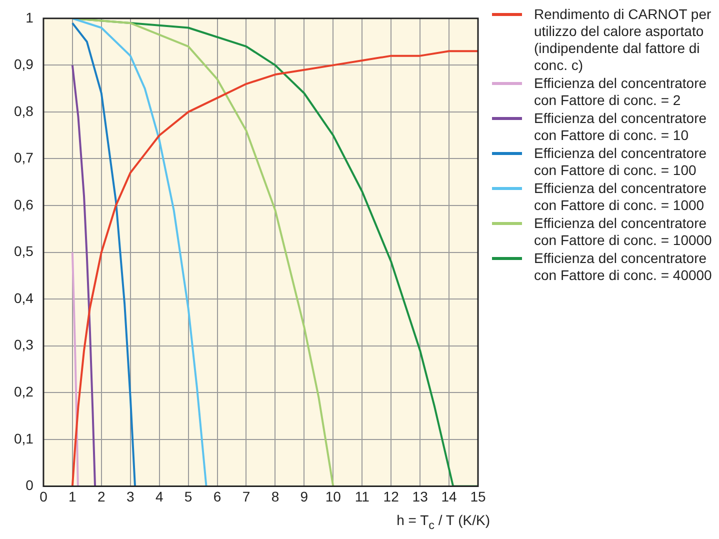 The width and height of the screenshot is (719, 539). What do you see at coordinates (443, 522) in the screenshot?
I see `x-axis-title: h = T$_{c}$ / T (K/K)` at bounding box center [443, 522].